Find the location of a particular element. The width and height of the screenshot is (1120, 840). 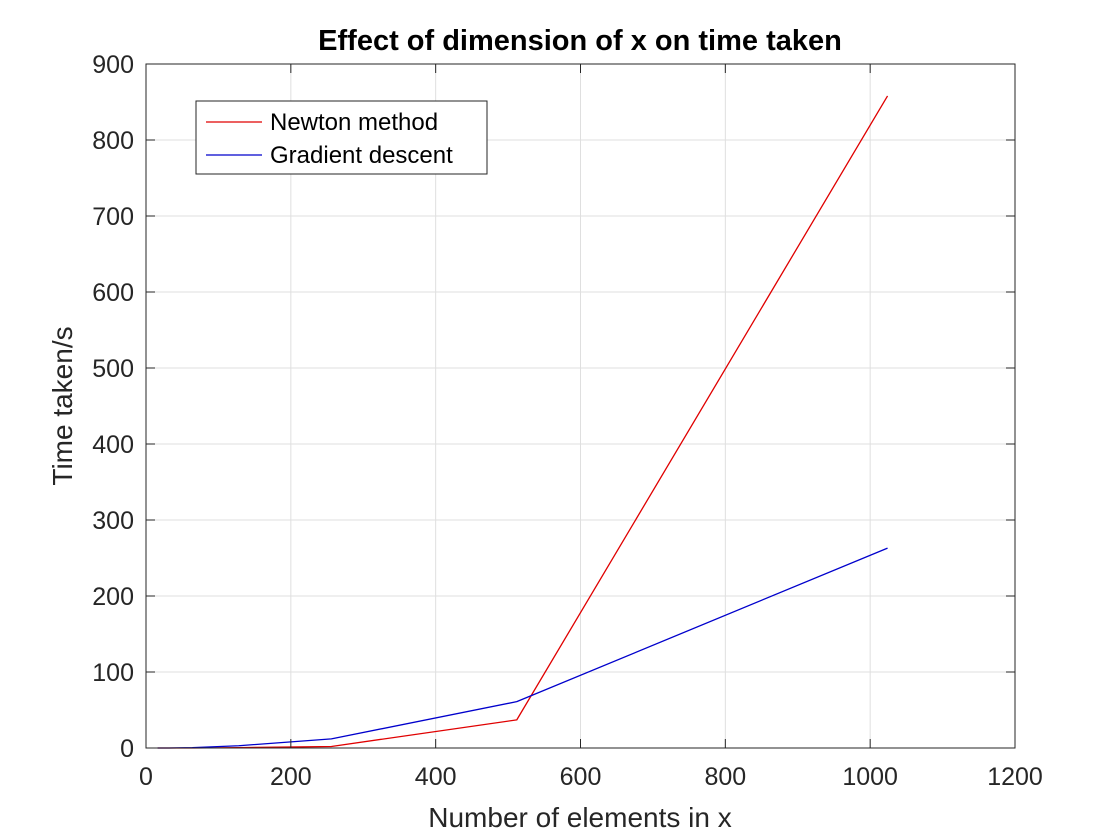

y-axis-label: Time taken/s is located at coordinates (62, 405).